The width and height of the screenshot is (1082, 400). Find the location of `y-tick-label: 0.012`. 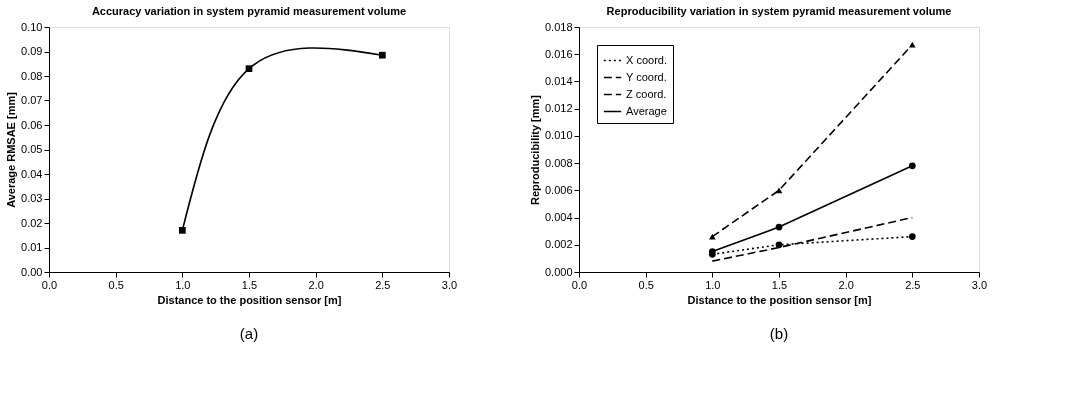

y-tick-label: 0.012 is located at coordinates (558, 108).